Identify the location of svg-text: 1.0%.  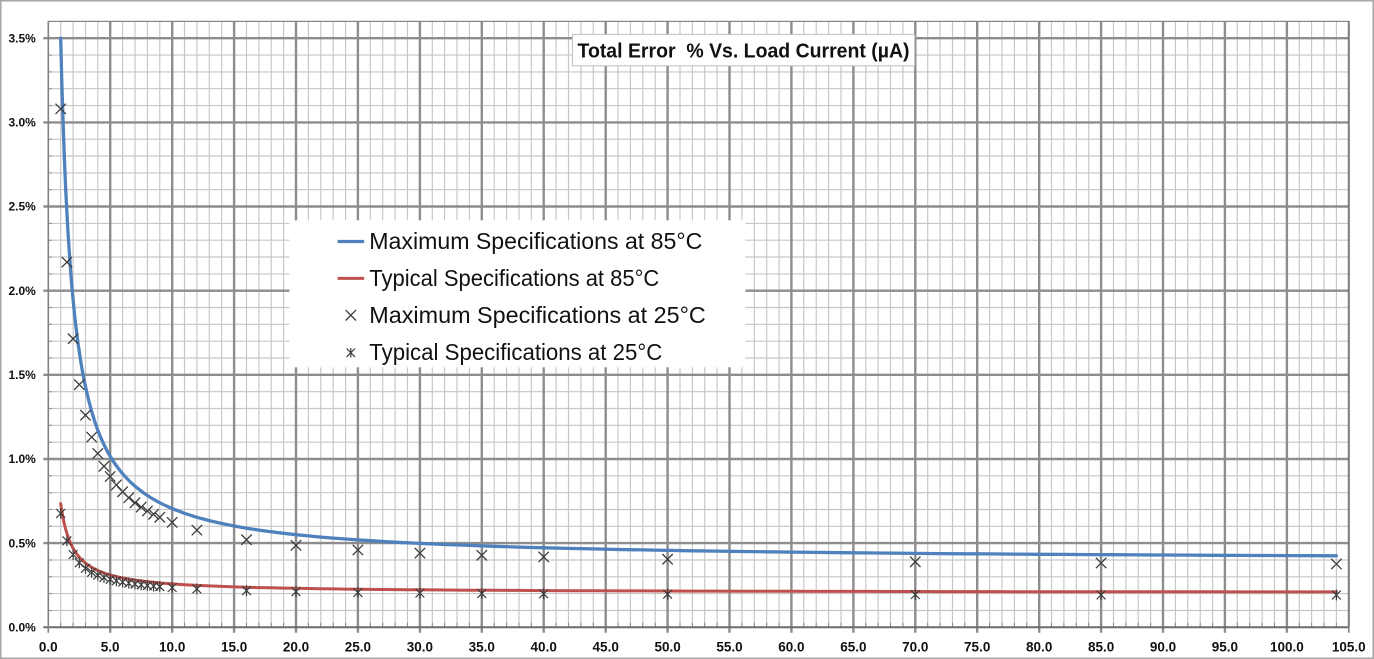
(22, 459).